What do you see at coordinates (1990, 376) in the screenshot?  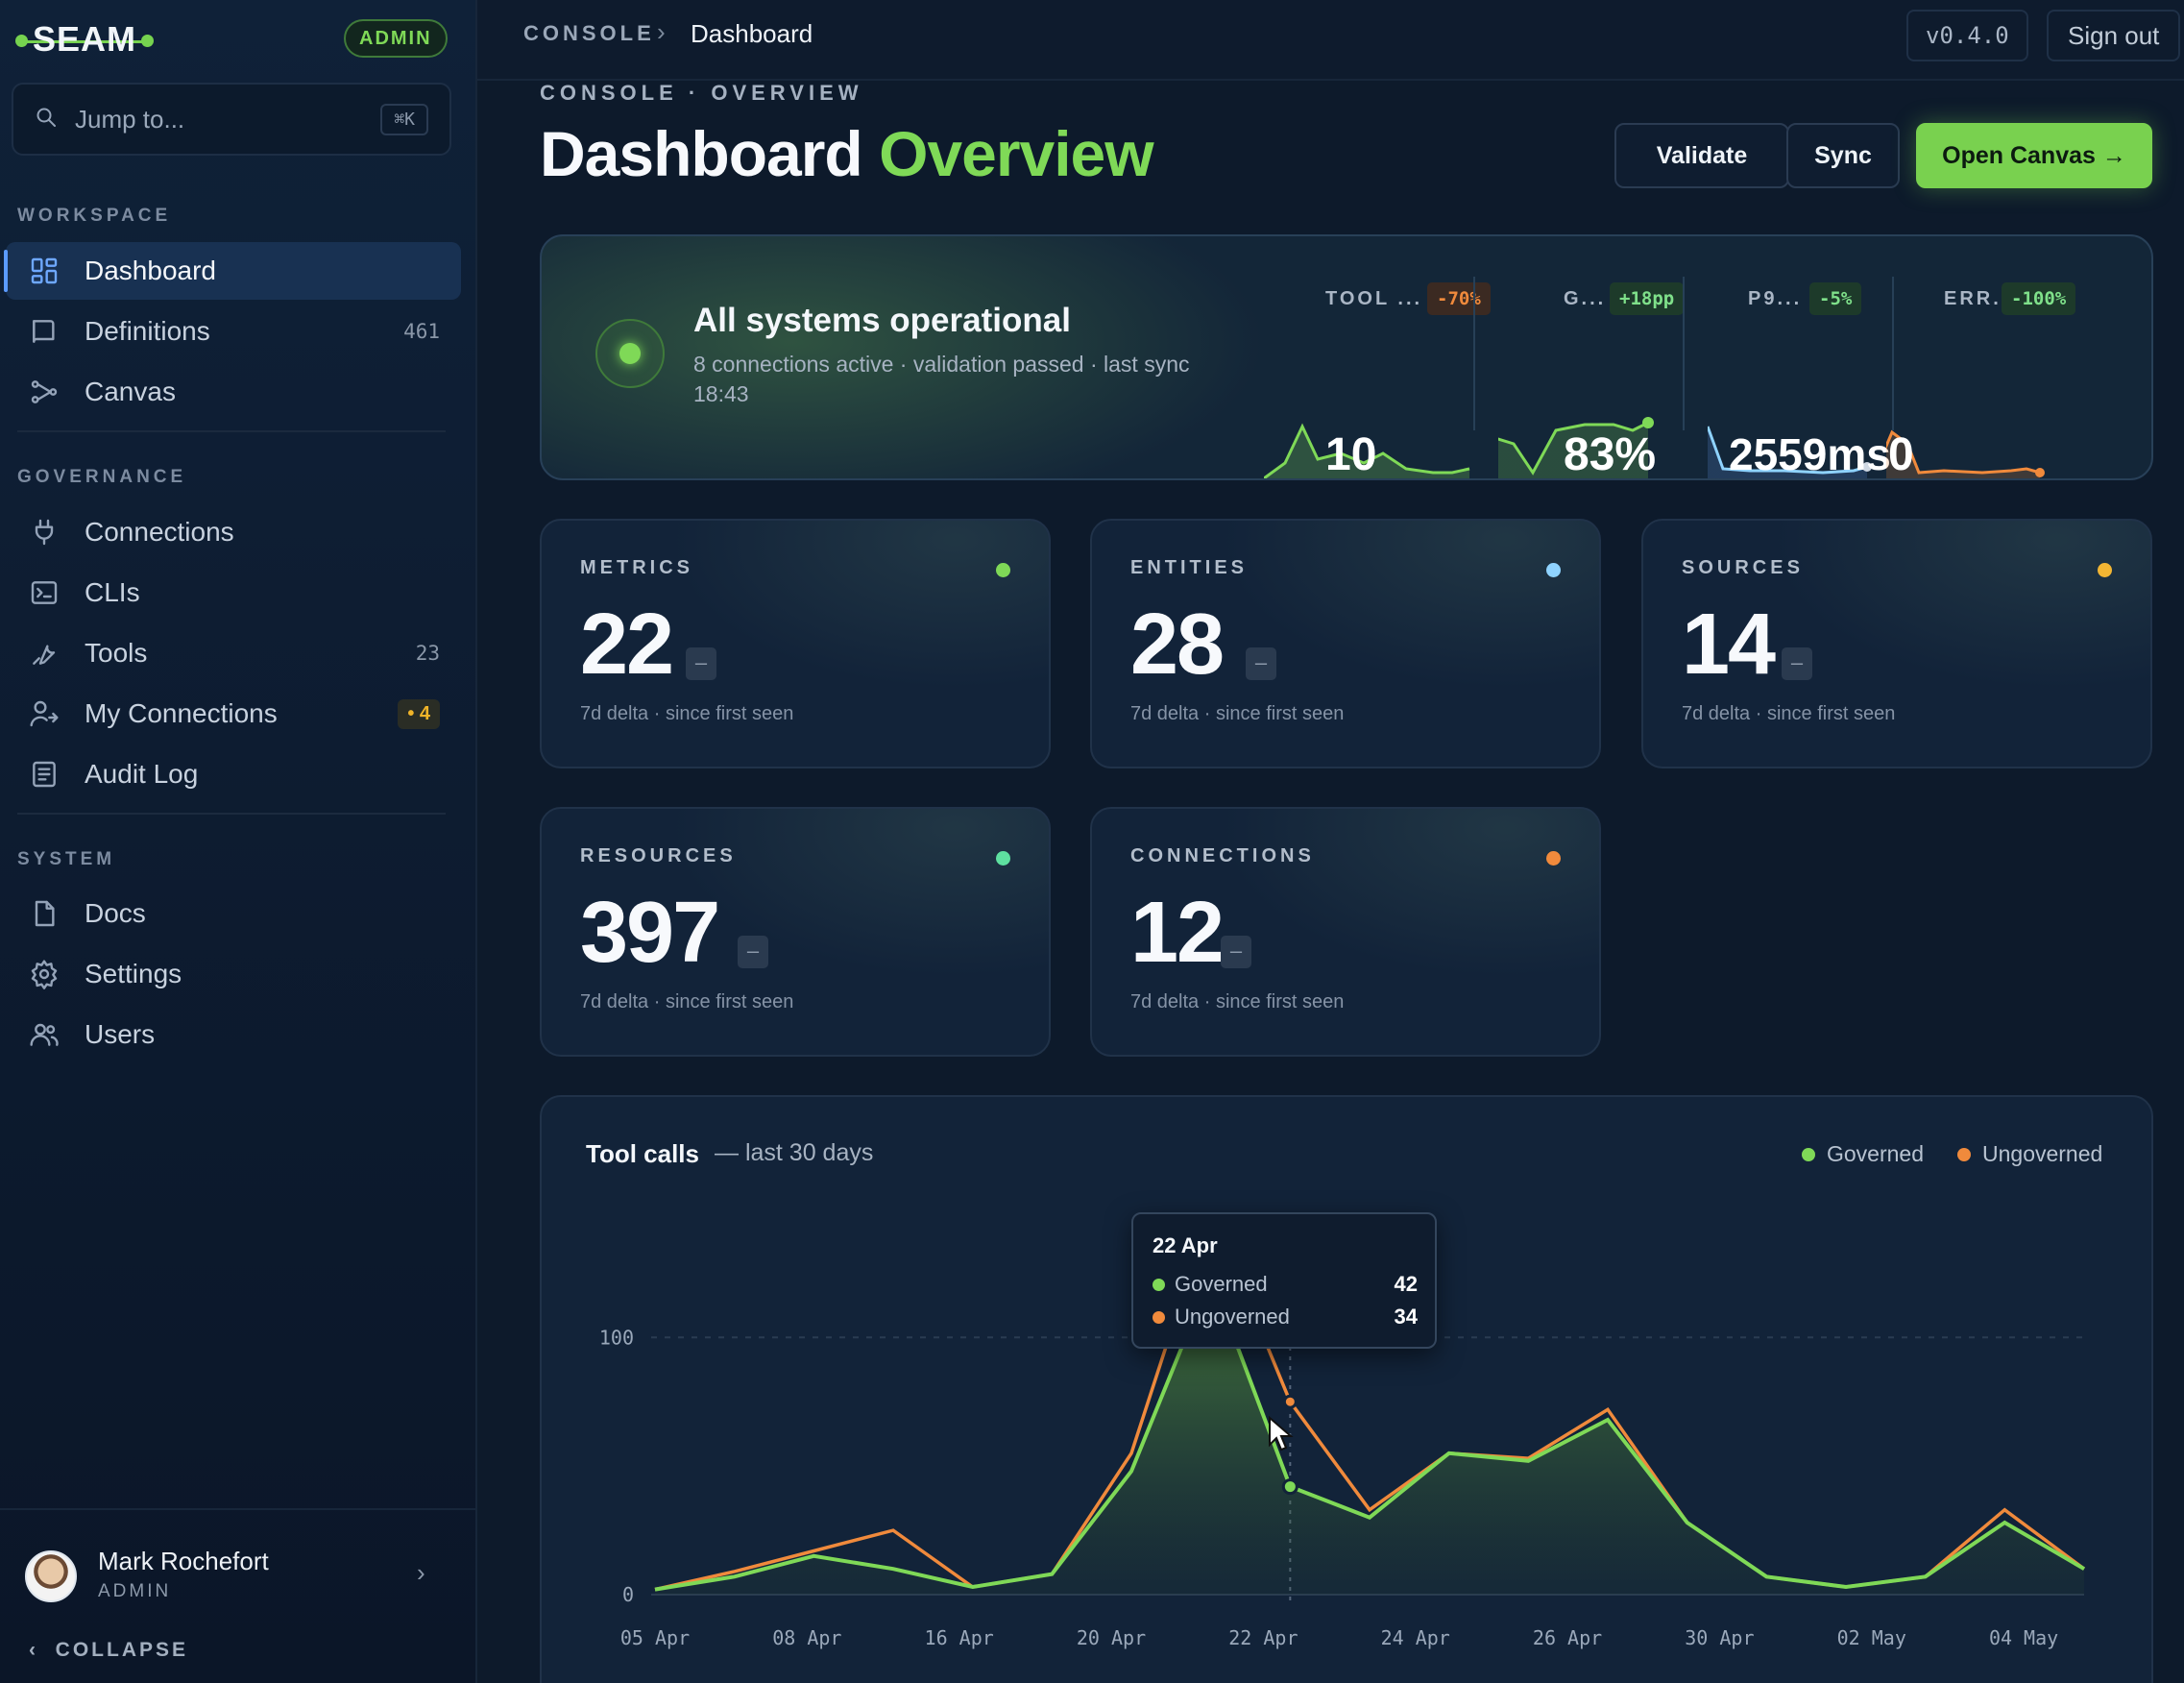 I see `kpi-error-rate: ERR... -100% 0` at bounding box center [1990, 376].